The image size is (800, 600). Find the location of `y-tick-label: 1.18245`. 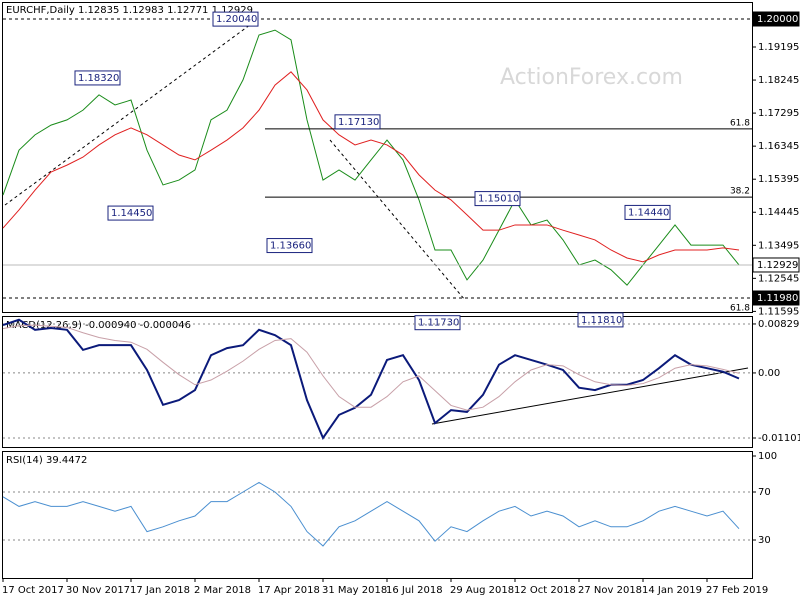

y-tick-label: 1.18245 is located at coordinates (778, 80).